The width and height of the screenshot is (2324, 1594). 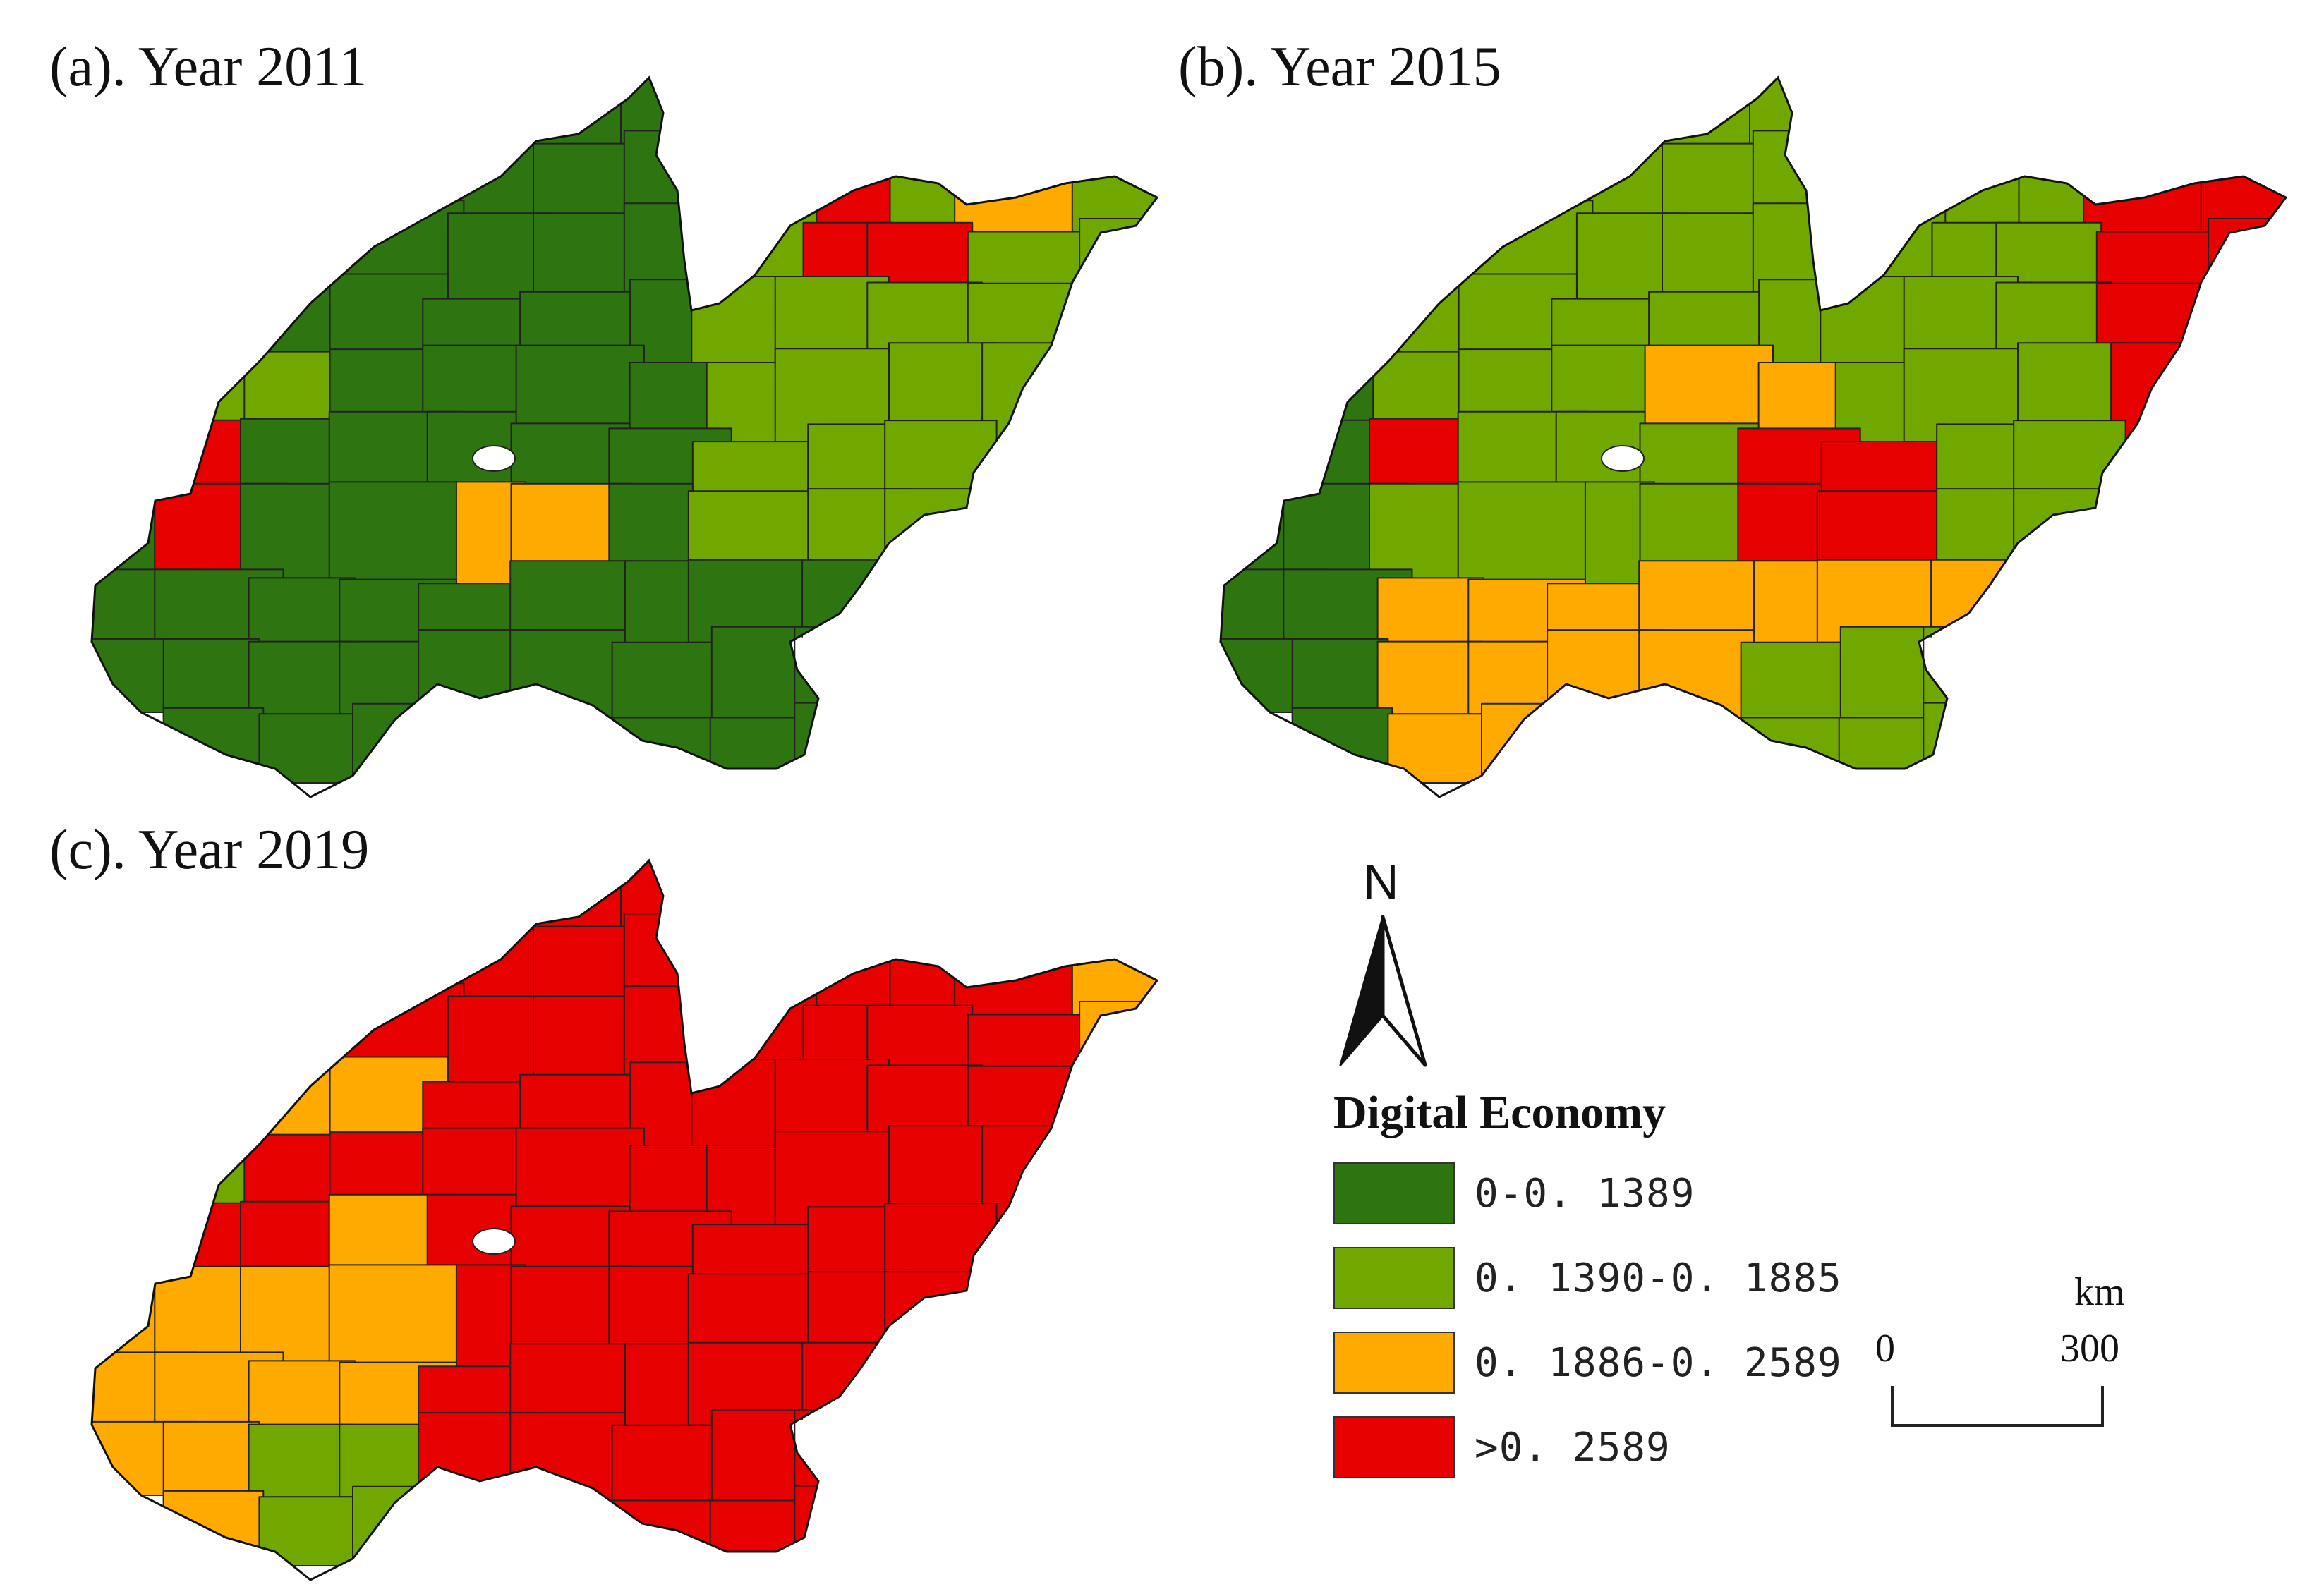 I want to click on north-arrow: N, so click(x=1382, y=960).